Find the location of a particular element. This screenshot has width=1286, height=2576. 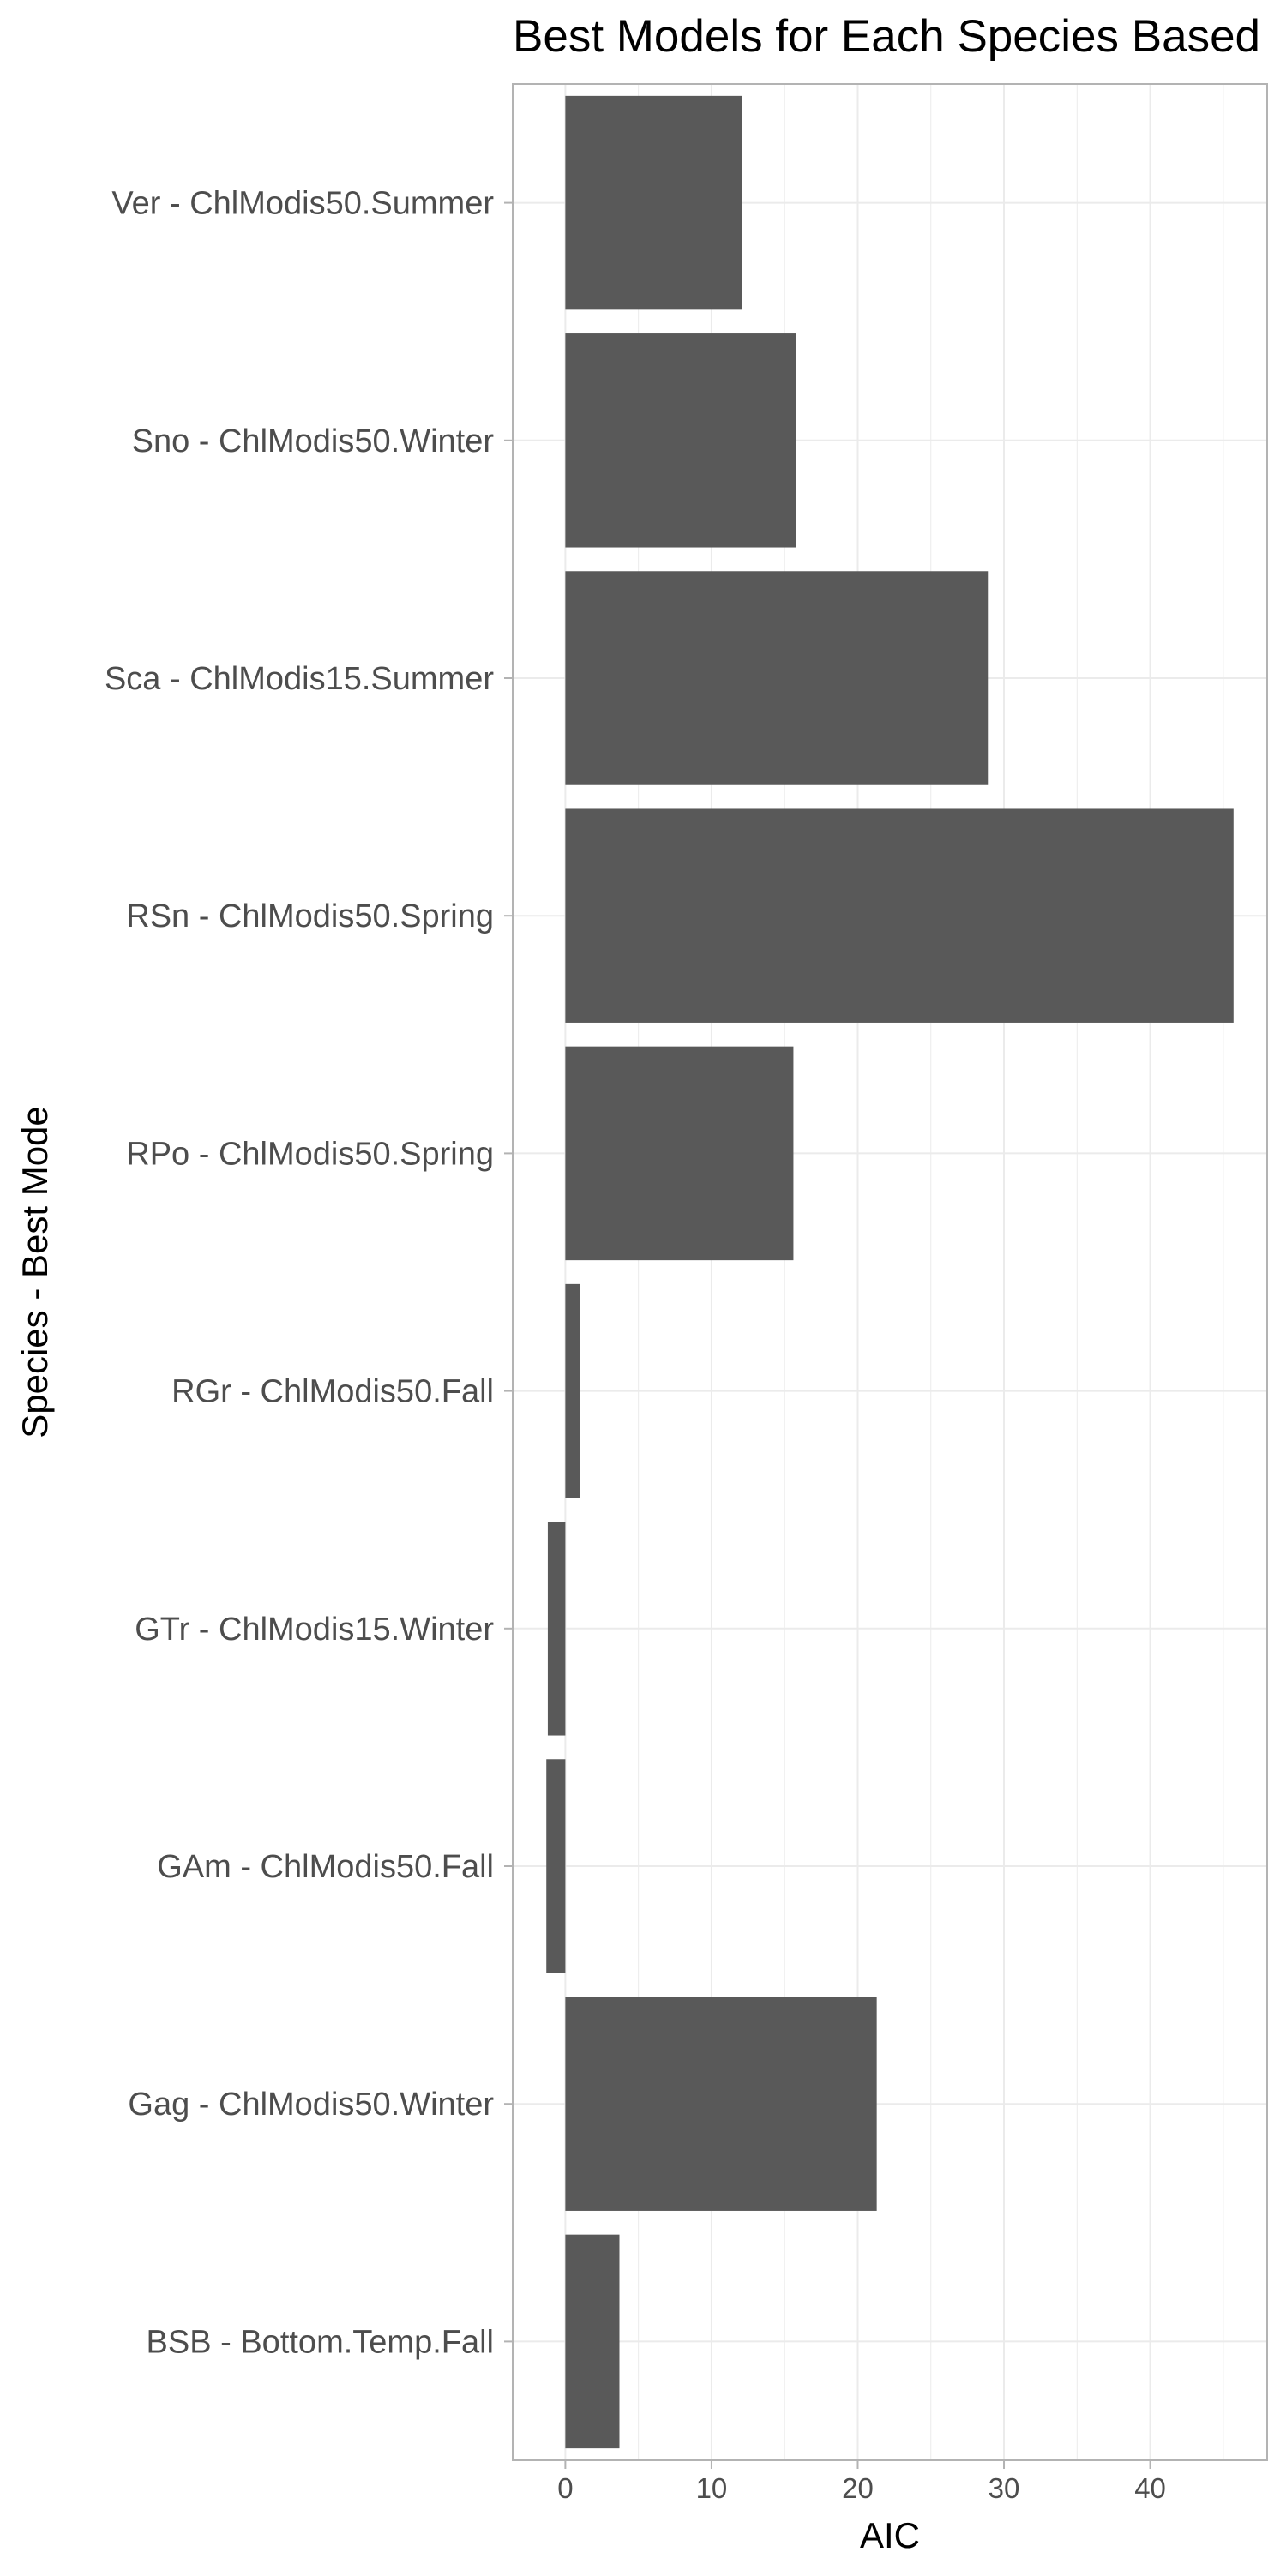

x-tick-label: 30 is located at coordinates (1004, 2488).